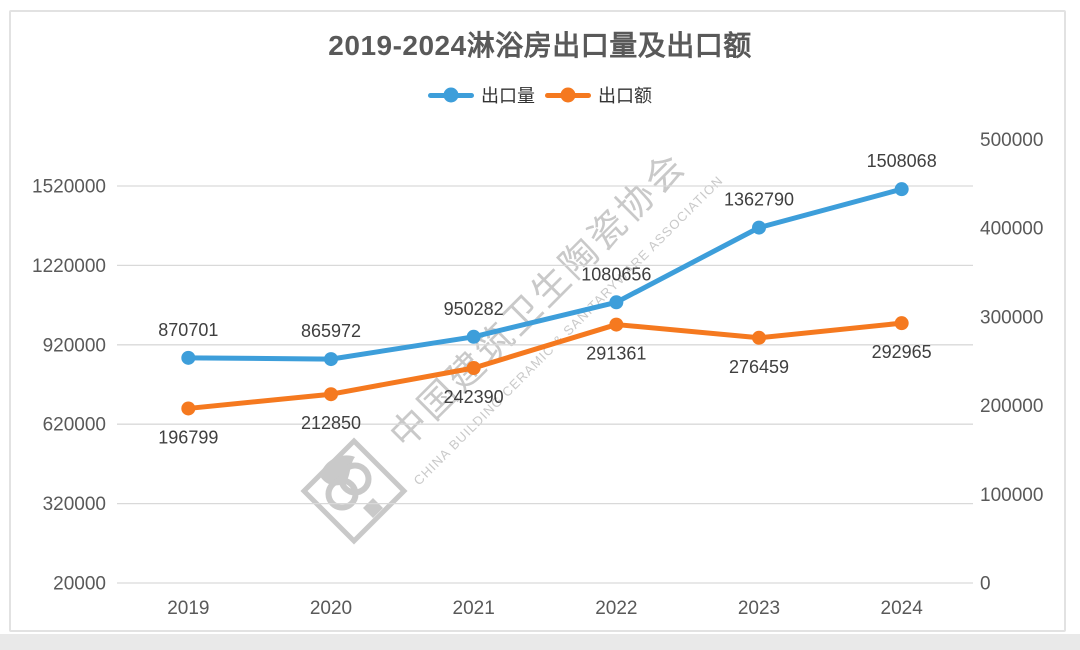 The height and width of the screenshot is (650, 1080). Describe the element at coordinates (188, 437) in the screenshot. I see `data-label: 196799` at that location.